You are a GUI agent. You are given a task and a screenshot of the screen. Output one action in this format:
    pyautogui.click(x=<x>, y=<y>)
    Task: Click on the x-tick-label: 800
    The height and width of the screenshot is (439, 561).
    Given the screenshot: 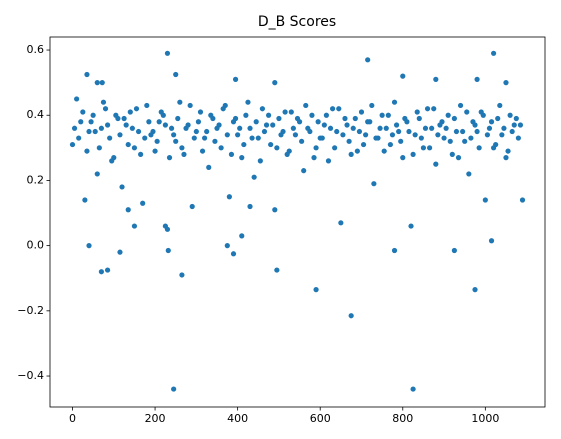 What is the action you would take?
    pyautogui.click(x=402, y=418)
    